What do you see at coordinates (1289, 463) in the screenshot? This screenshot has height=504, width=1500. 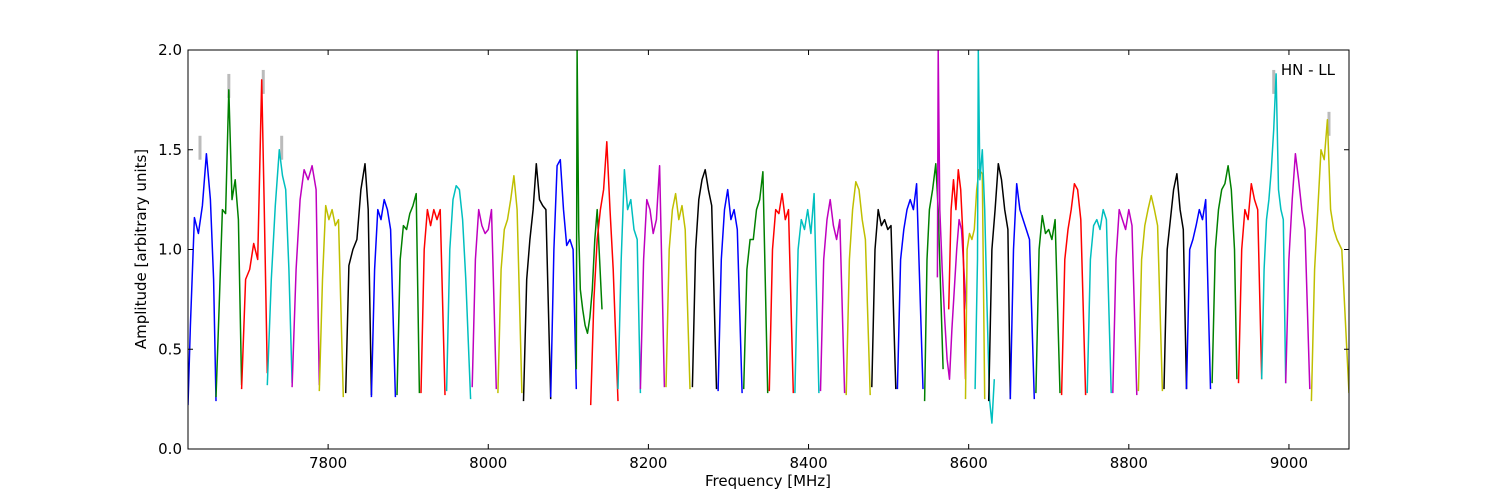 I see `x-tick-label: 9000` at bounding box center [1289, 463].